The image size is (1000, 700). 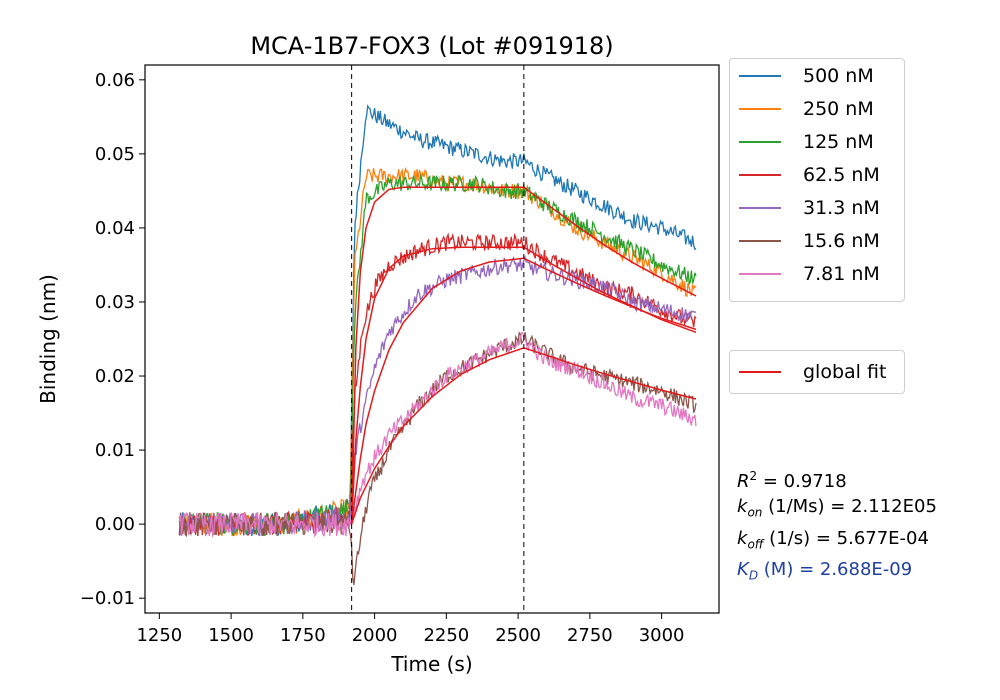 I want to click on y-tick-label: 0.05, so click(x=115, y=154).